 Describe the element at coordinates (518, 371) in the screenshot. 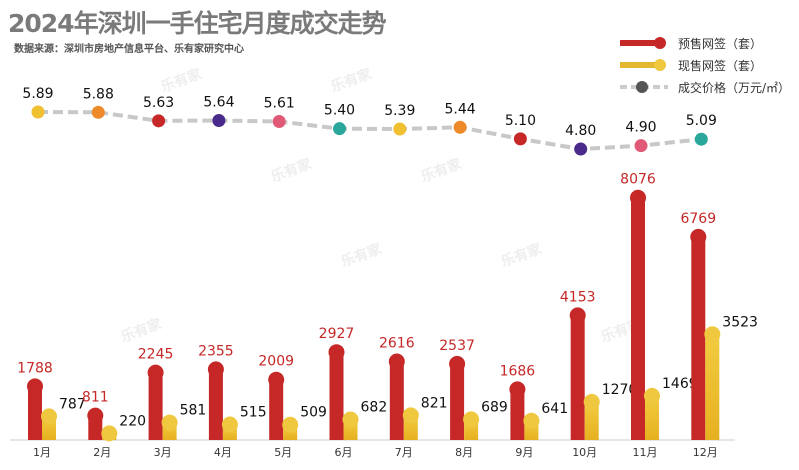

I see `label-presale: 1686` at that location.